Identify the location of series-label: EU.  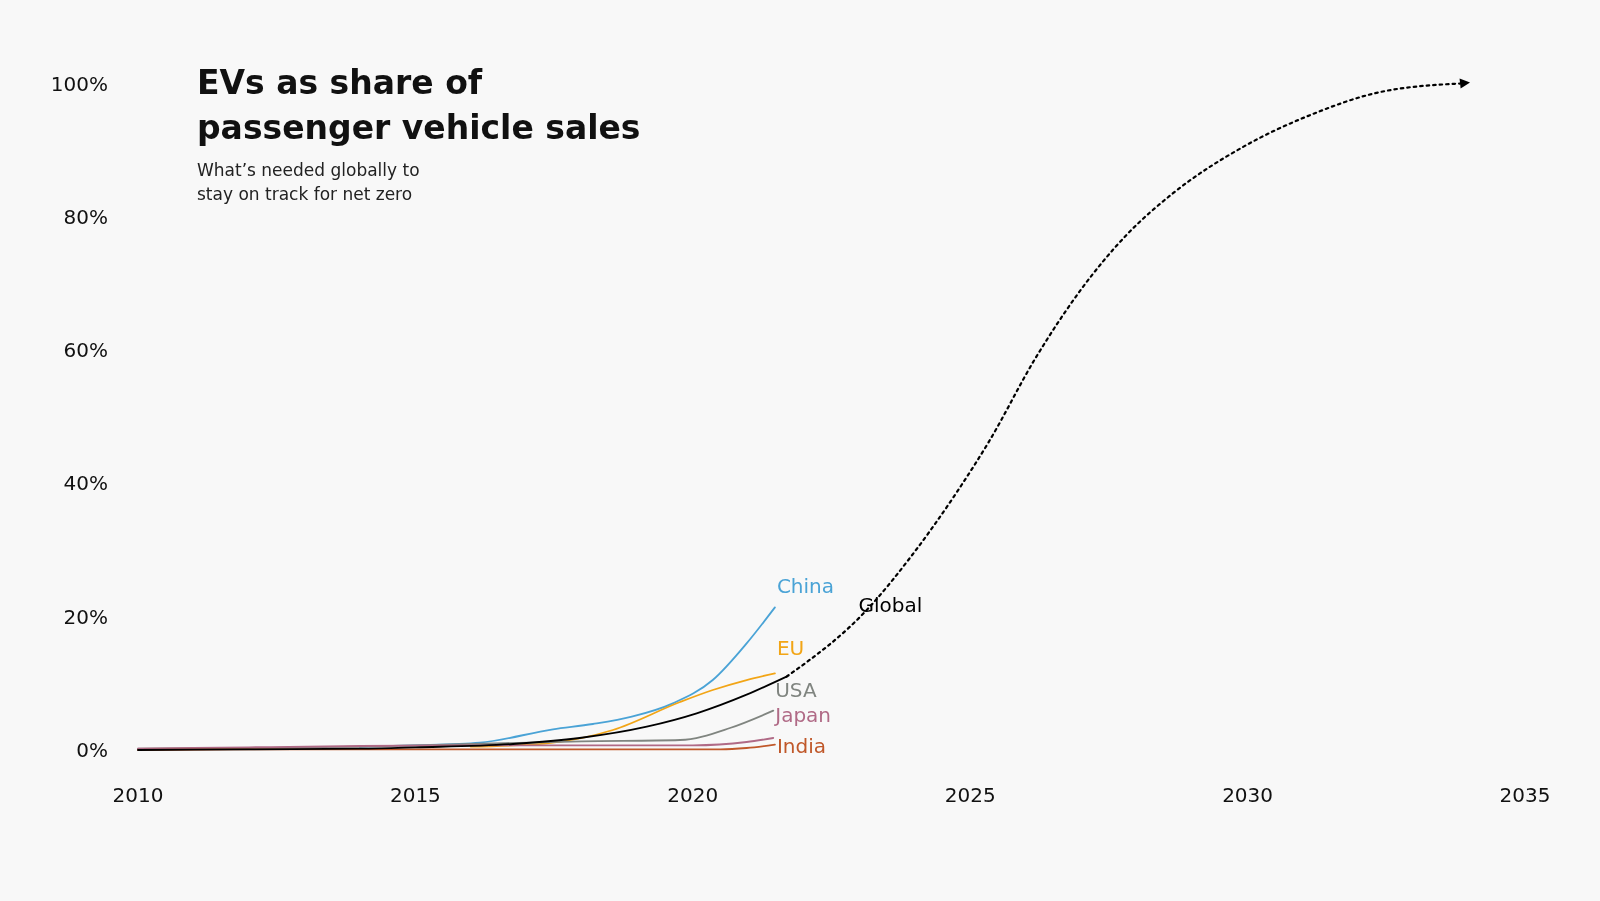
(790, 648).